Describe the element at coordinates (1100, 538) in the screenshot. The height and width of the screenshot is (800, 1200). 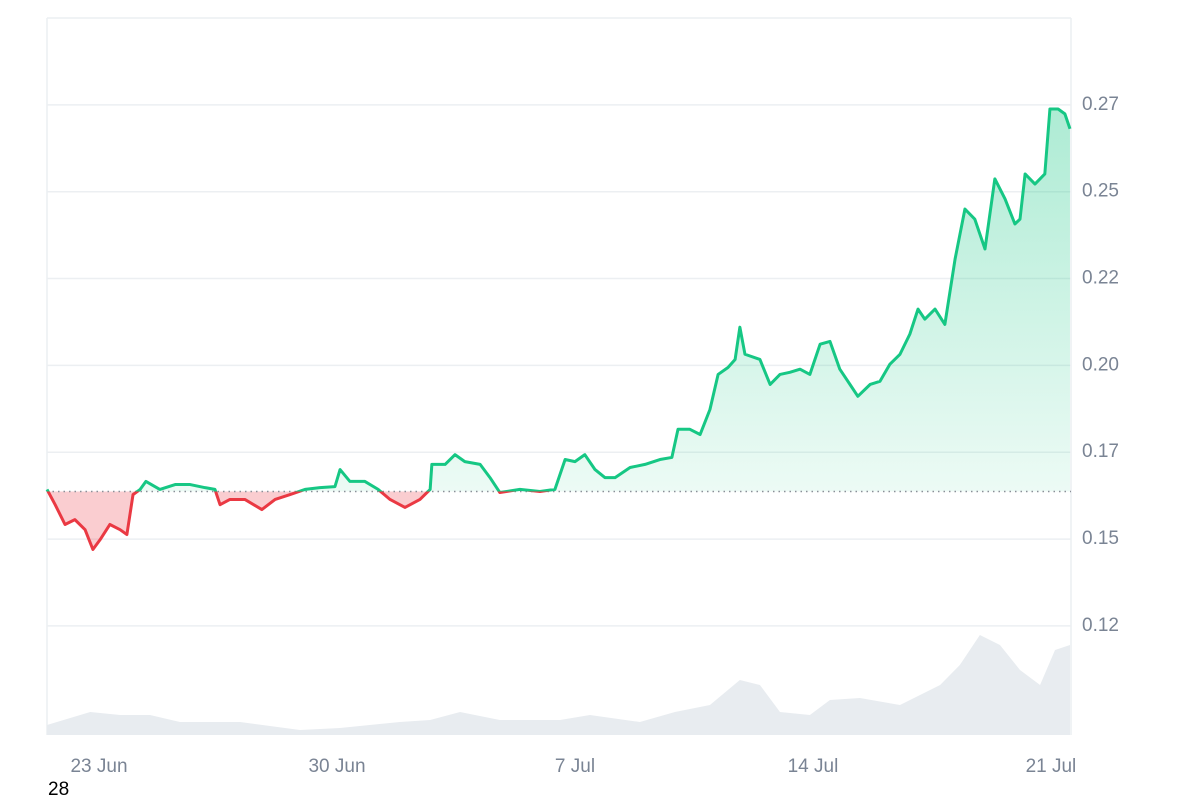
I see `y-tick-label: 0.15` at that location.